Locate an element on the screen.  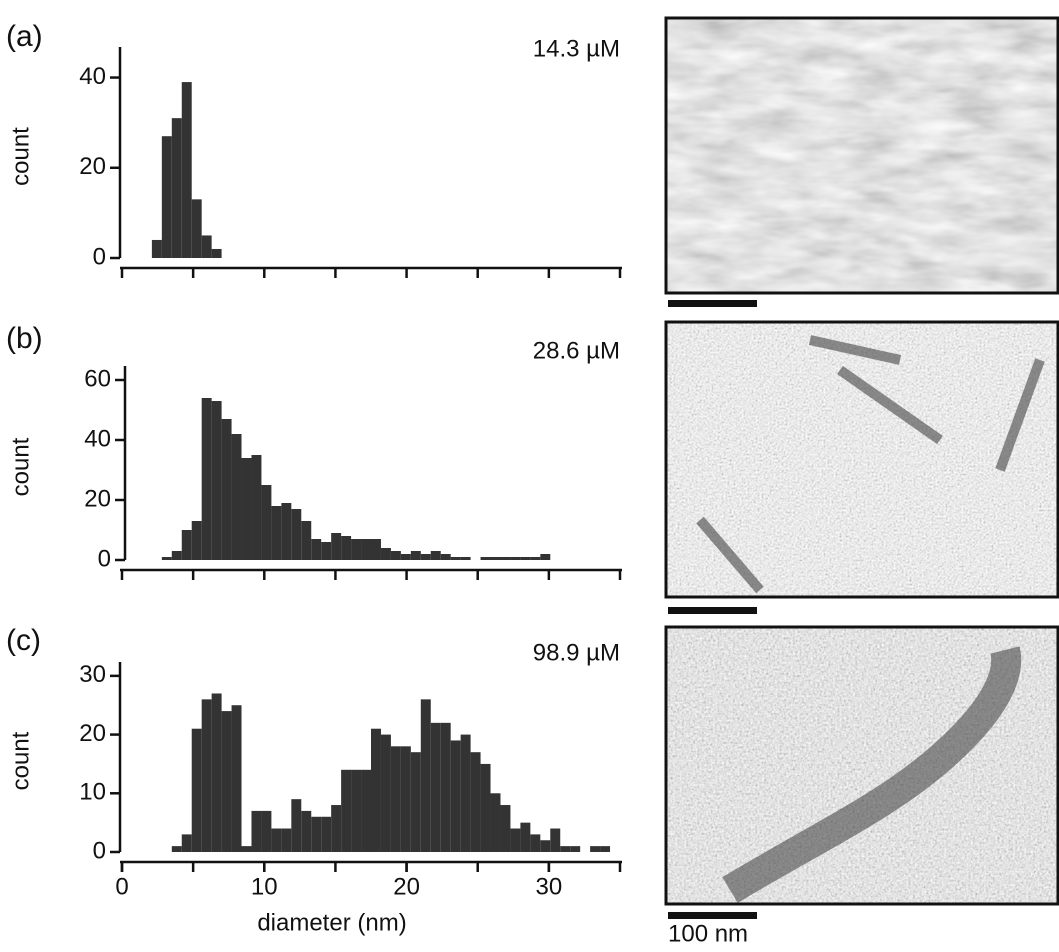
x-axis-label: diameter (nm) is located at coordinates (331, 922).